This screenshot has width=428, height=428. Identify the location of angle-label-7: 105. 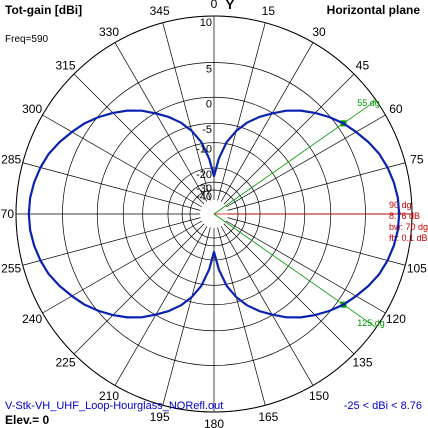
(417, 268).